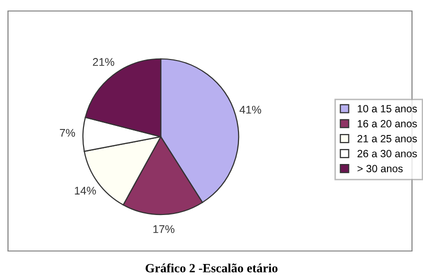 The image size is (423, 279). I want to click on legend-label: 21 a 25 anos, so click(387, 138).